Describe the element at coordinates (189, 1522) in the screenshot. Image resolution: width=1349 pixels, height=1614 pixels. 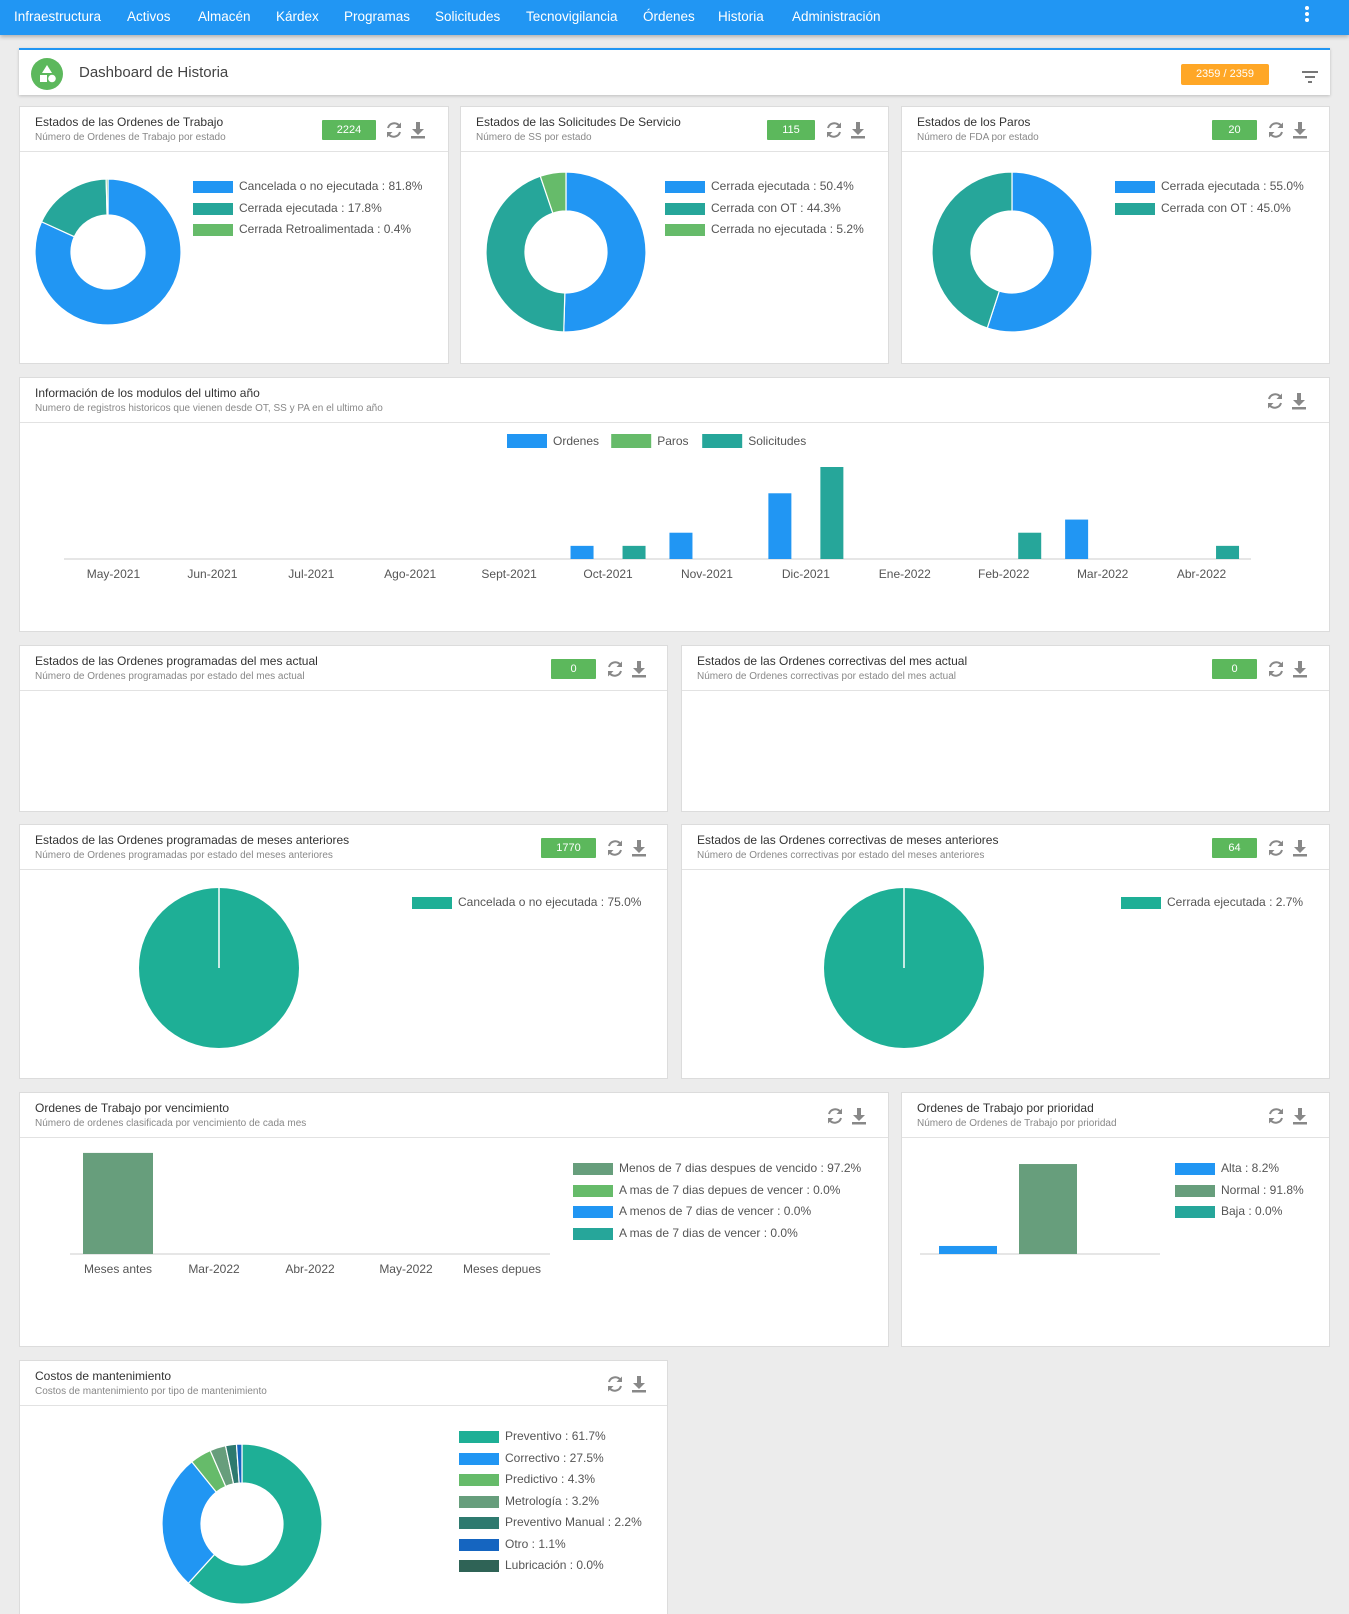
I see `pie-slice-correctivo` at that location.